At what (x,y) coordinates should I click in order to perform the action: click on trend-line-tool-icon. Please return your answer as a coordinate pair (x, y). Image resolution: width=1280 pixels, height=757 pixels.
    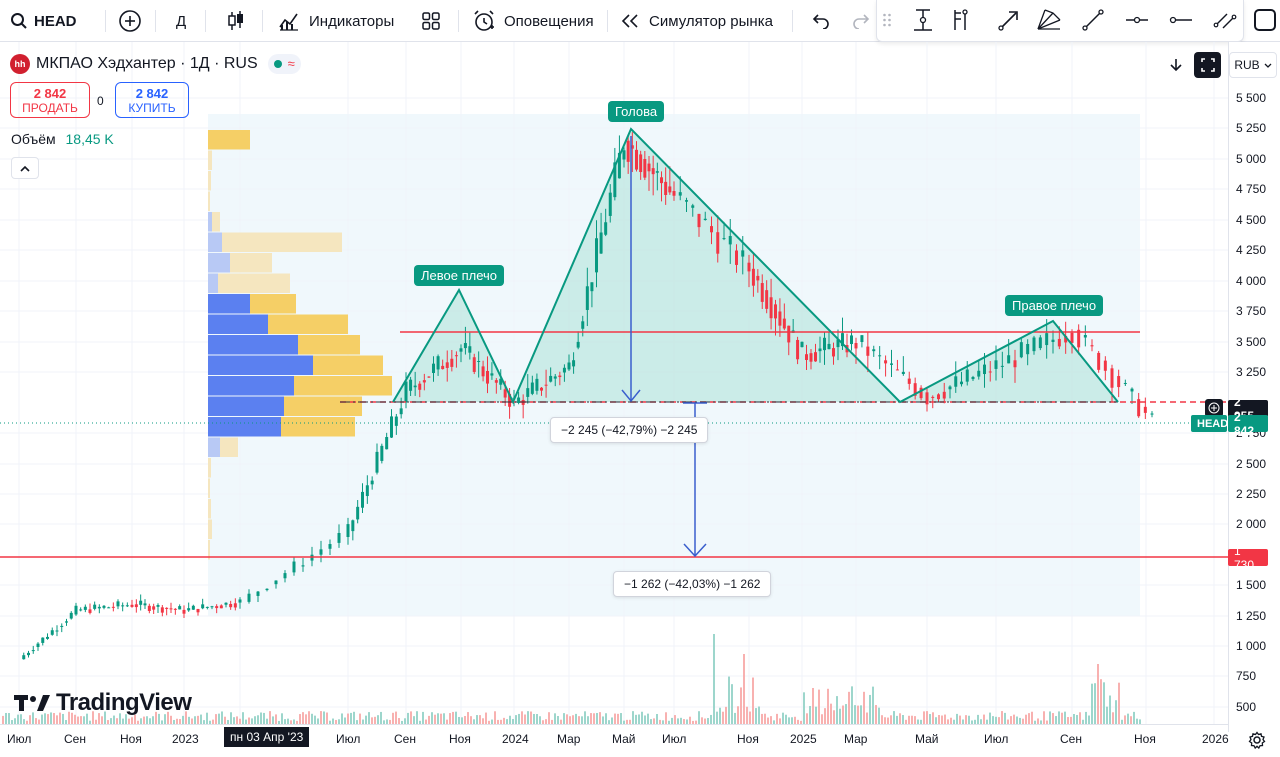
    Looking at the image, I should click on (1093, 20).